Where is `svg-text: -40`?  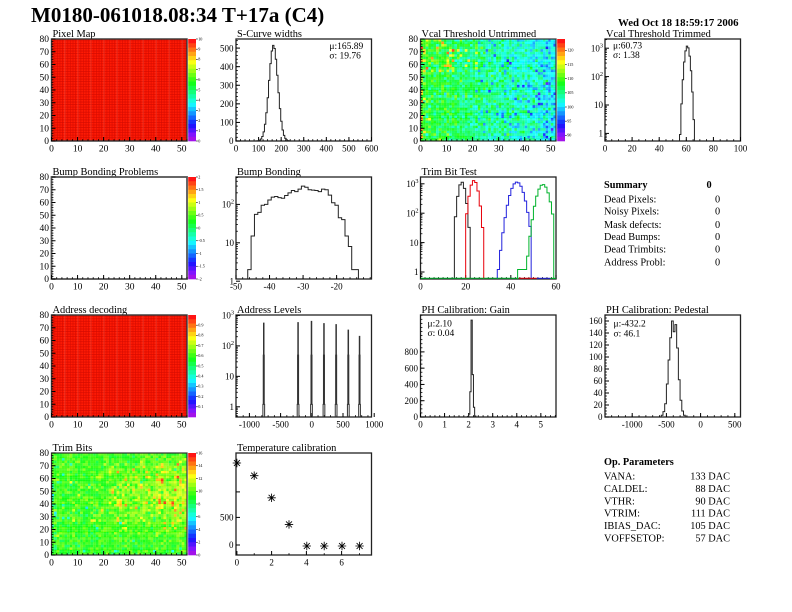 svg-text: -40 is located at coordinates (270, 287).